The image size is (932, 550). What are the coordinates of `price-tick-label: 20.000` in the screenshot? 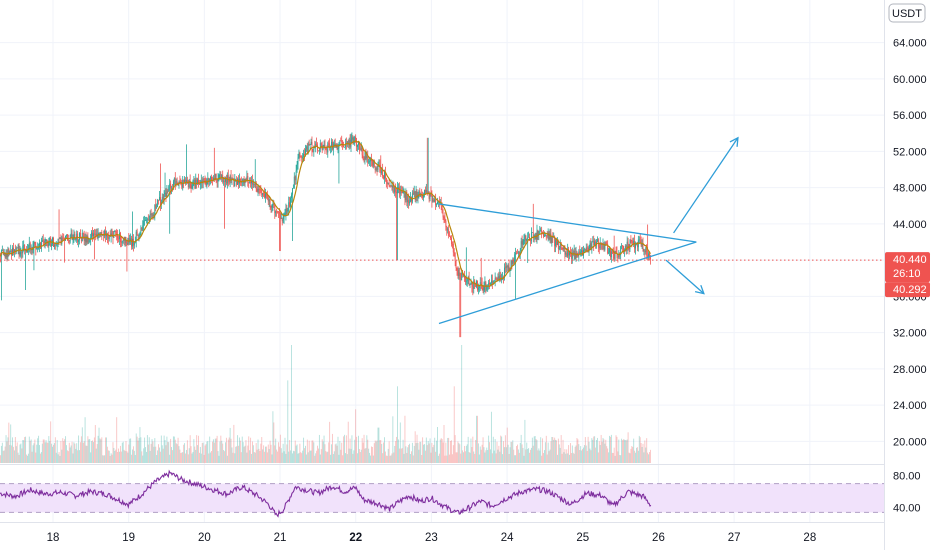 It's located at (910, 442).